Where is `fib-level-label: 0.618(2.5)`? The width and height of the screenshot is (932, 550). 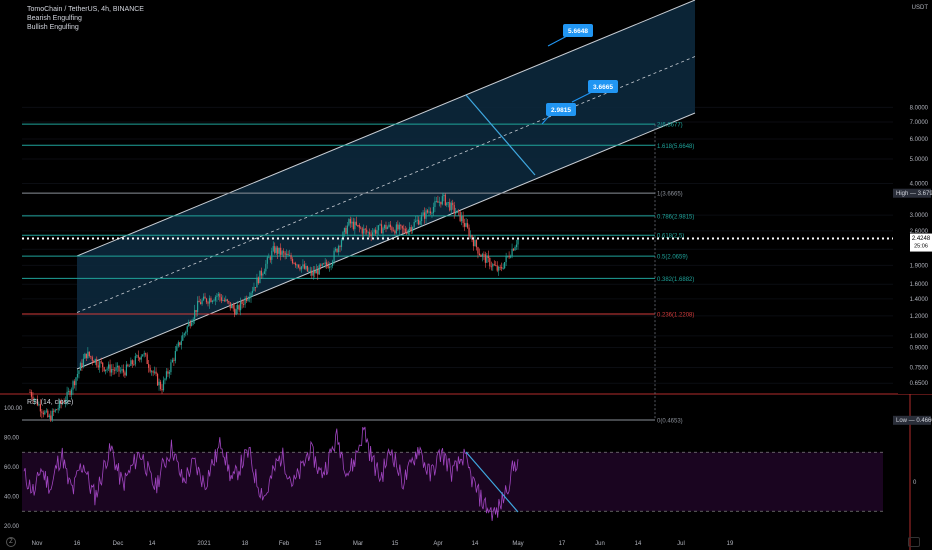
fib-level-label: 0.618(2.5) is located at coordinates (670, 237).